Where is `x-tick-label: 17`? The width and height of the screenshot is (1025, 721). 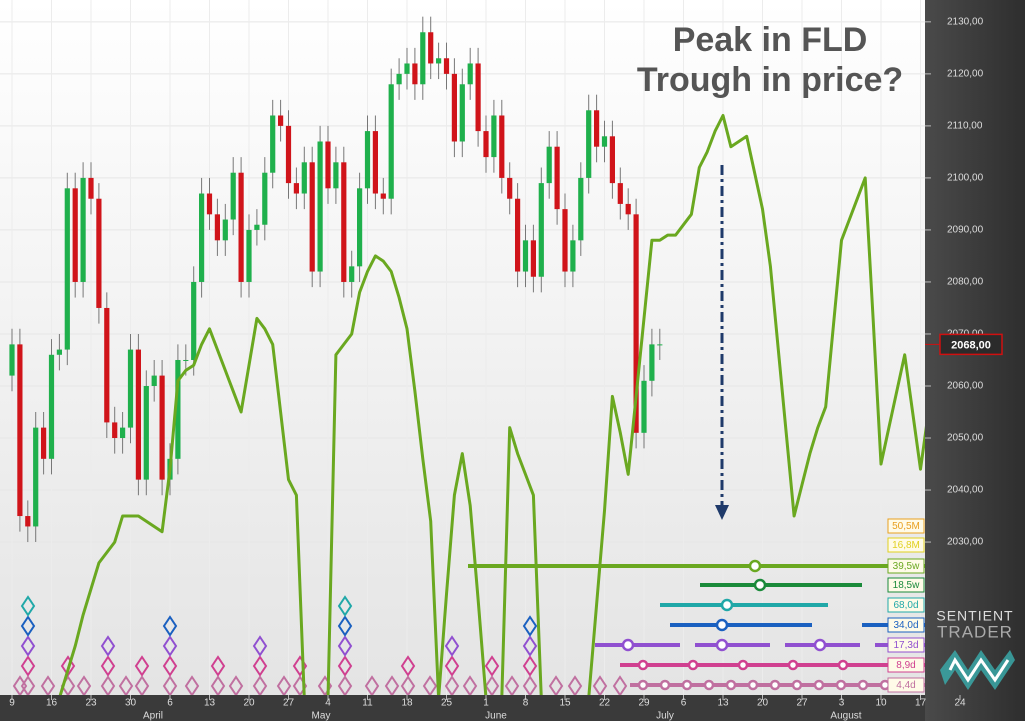 x-tick-label: 17 is located at coordinates (921, 703).